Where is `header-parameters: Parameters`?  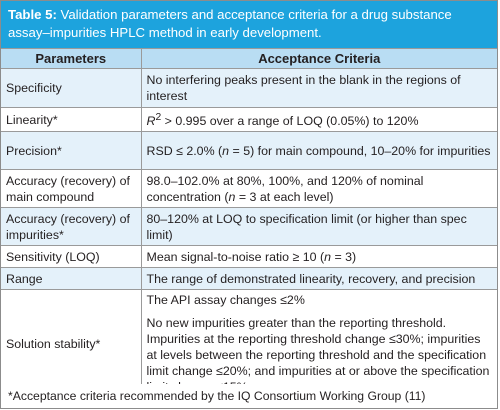 header-parameters: Parameters is located at coordinates (71, 58).